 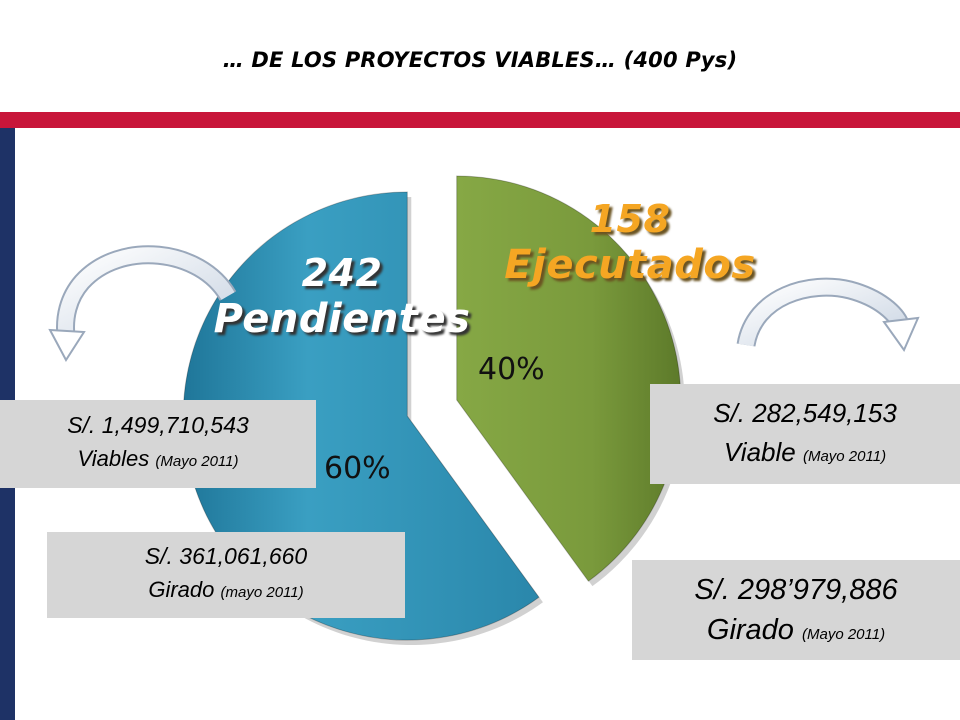 What do you see at coordinates (759, 452) in the screenshot?
I see `ejecutados-viable-label: Viable` at bounding box center [759, 452].